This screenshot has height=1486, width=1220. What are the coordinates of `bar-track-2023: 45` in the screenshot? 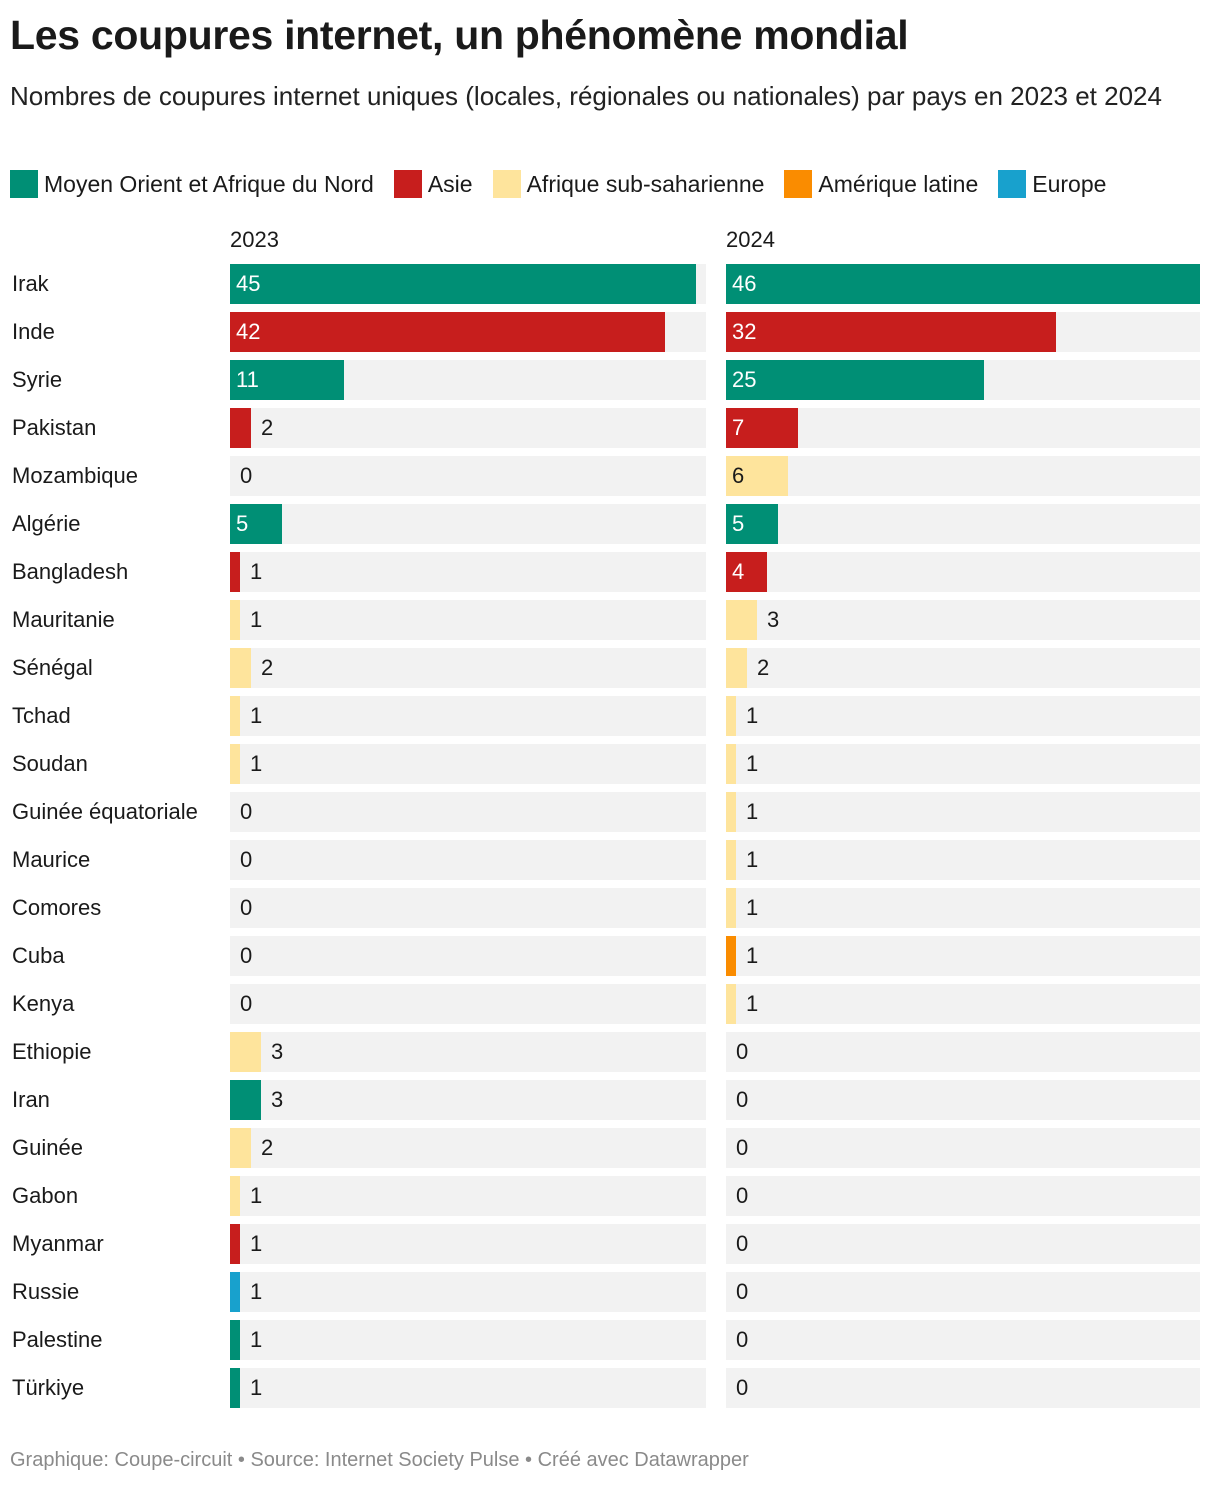 It's located at (468, 284).